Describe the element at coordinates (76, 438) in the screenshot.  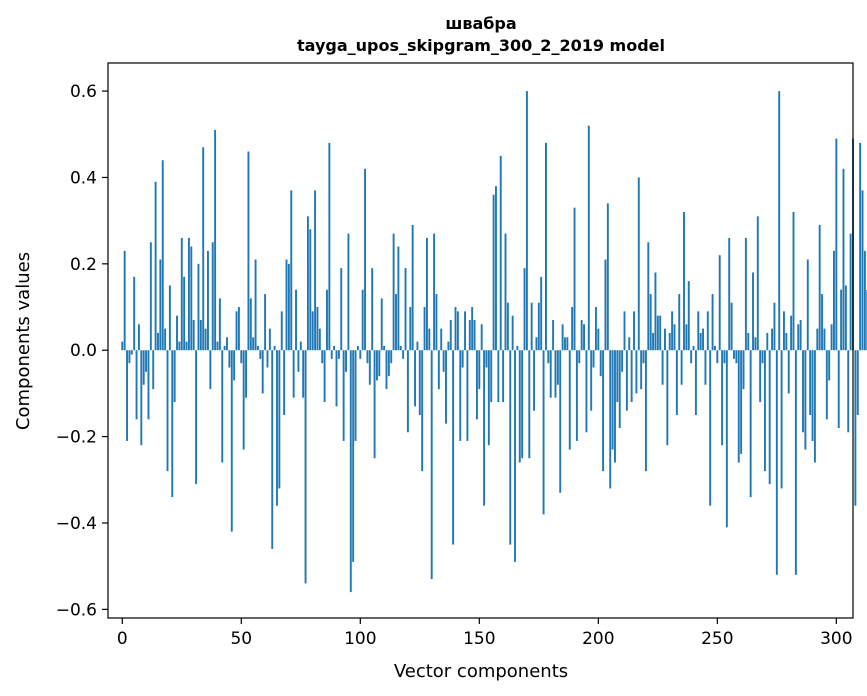
I see `y-tick-label: −0.2` at that location.